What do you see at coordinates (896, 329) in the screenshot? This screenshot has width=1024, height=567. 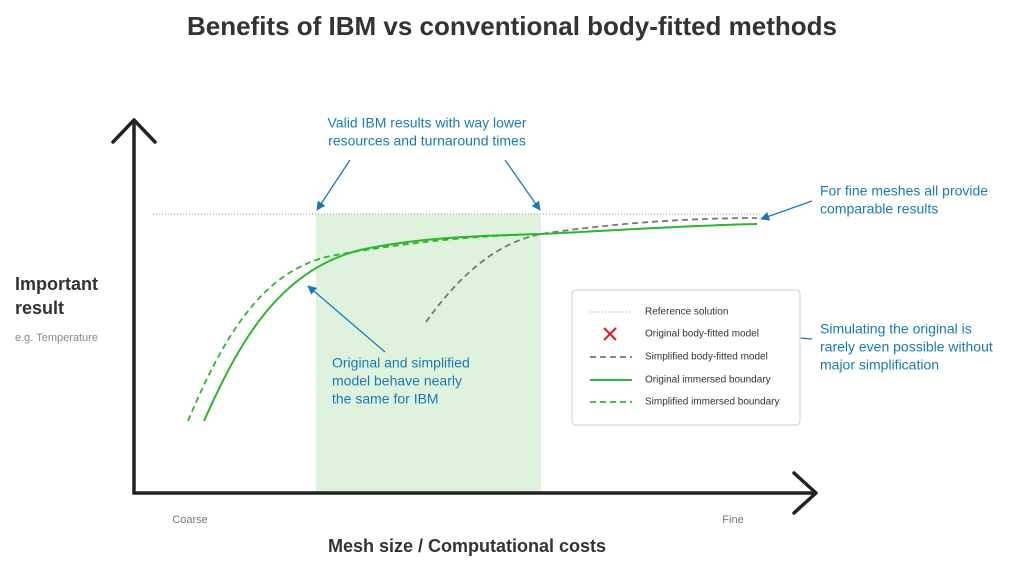 I see `annotation-text: Simulating the original is` at bounding box center [896, 329].